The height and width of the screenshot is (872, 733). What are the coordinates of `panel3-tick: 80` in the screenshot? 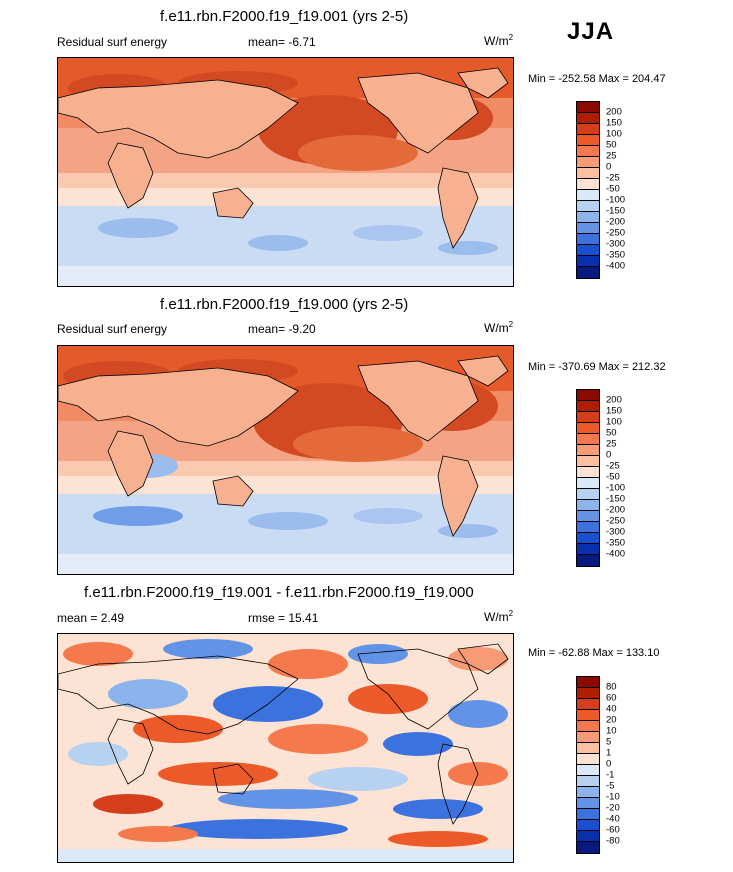 It's located at (611, 687).